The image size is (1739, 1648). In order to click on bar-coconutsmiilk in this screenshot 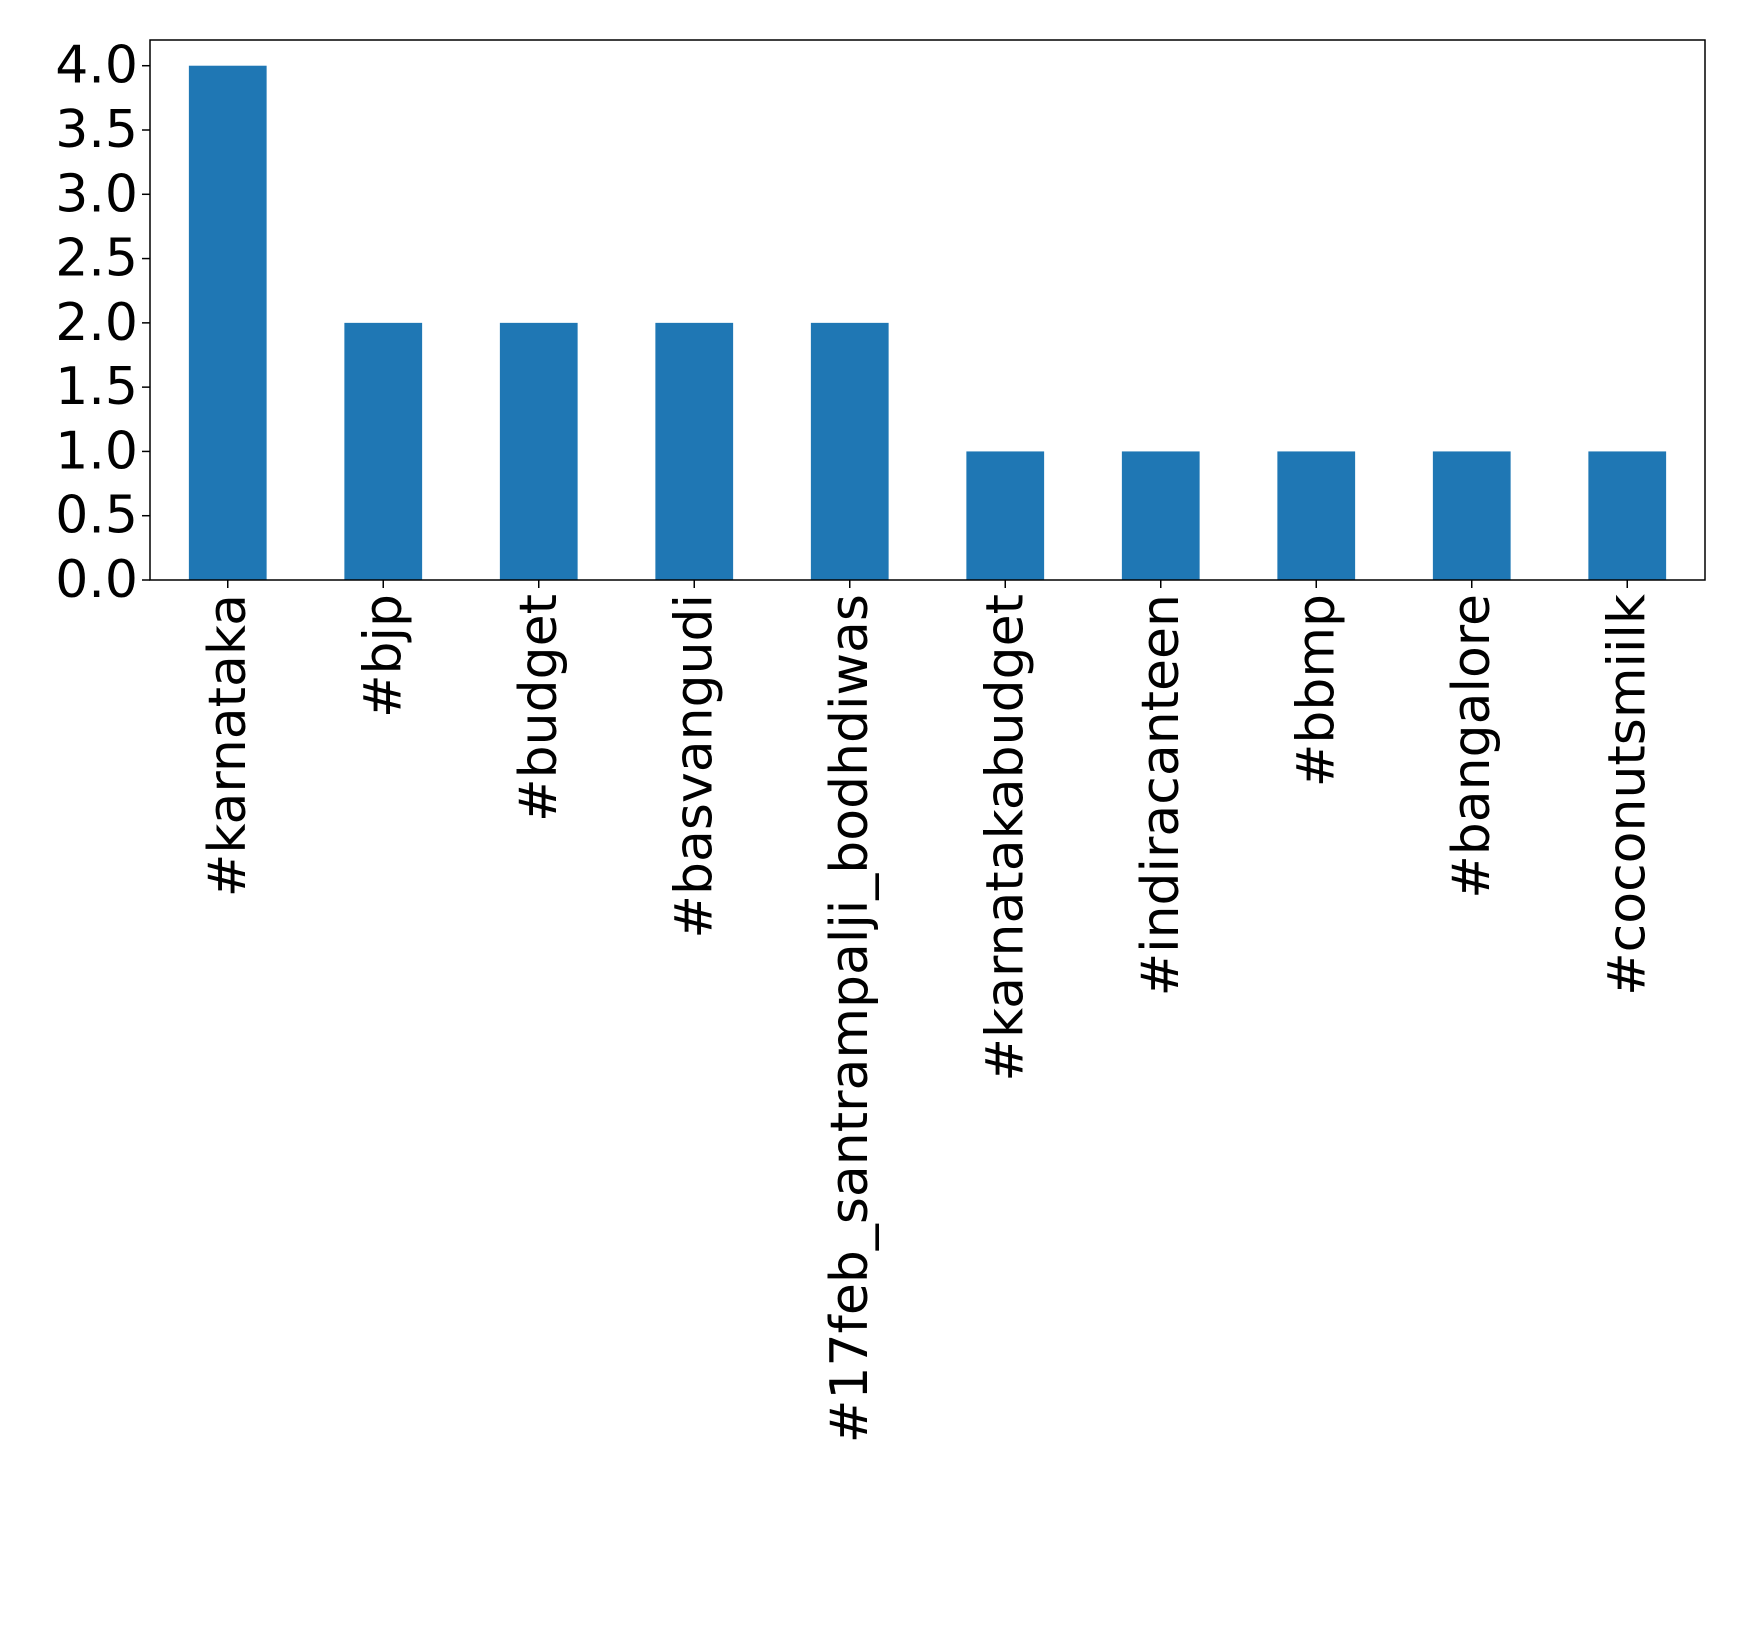, I will do `click(1627, 515)`.